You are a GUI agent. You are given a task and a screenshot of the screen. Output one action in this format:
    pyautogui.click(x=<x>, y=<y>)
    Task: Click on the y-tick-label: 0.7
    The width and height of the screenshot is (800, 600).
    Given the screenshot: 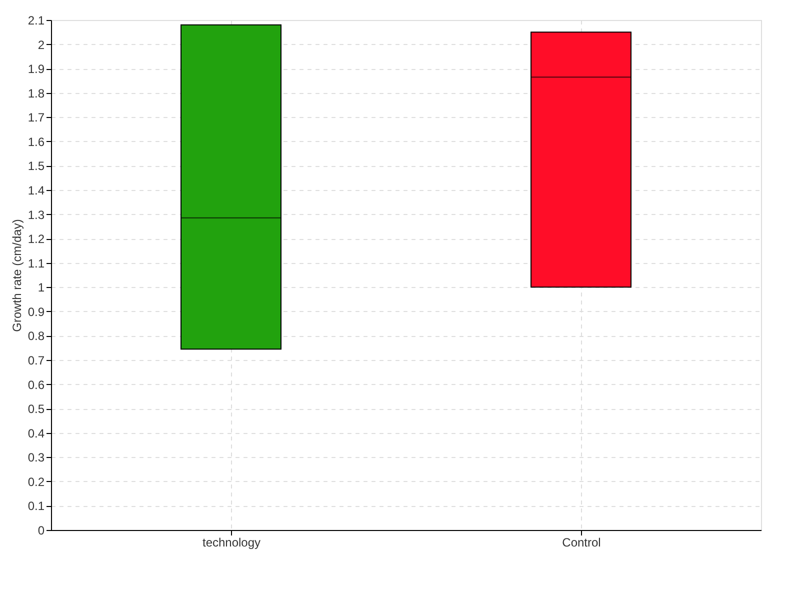 What is the action you would take?
    pyautogui.click(x=36, y=361)
    